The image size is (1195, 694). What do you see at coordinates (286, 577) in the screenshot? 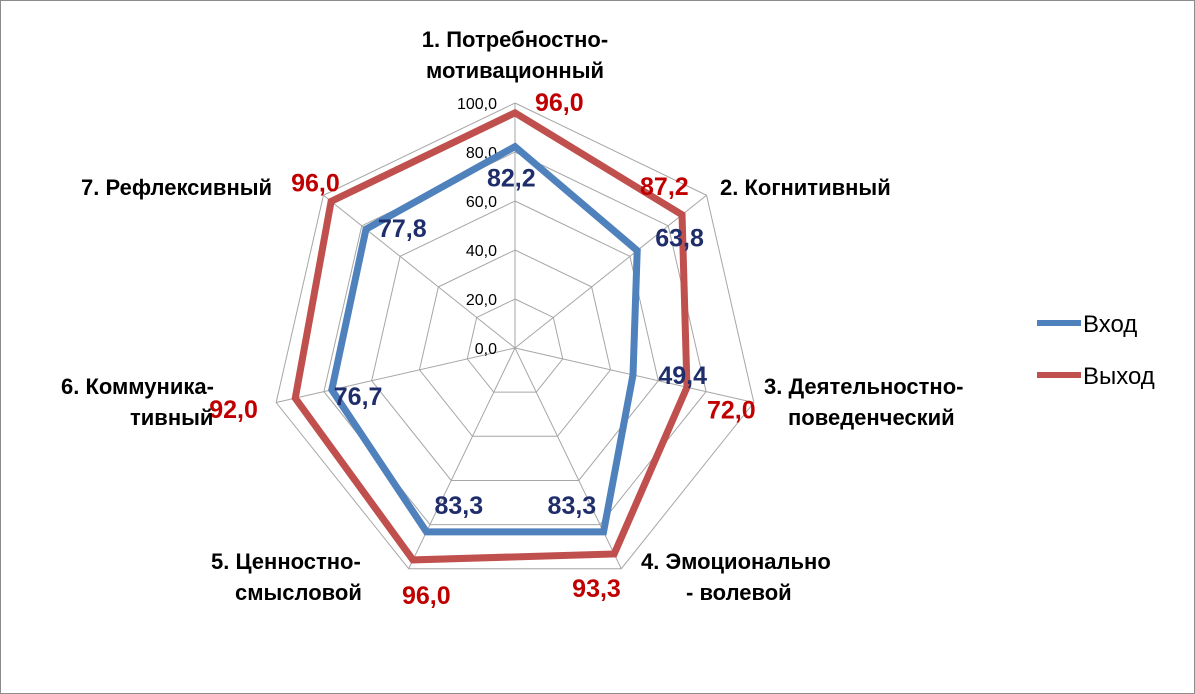
I see `category-label-5: 5. Ценностно-смысловой` at bounding box center [286, 577].